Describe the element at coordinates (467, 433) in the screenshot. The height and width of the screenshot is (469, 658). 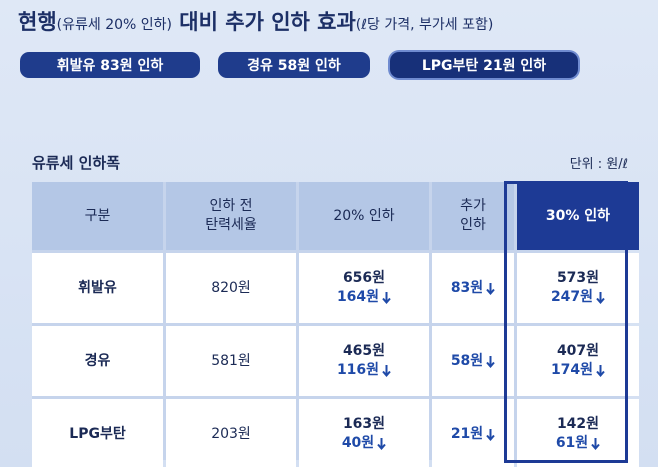
I see `reduction-value: 21원` at that location.